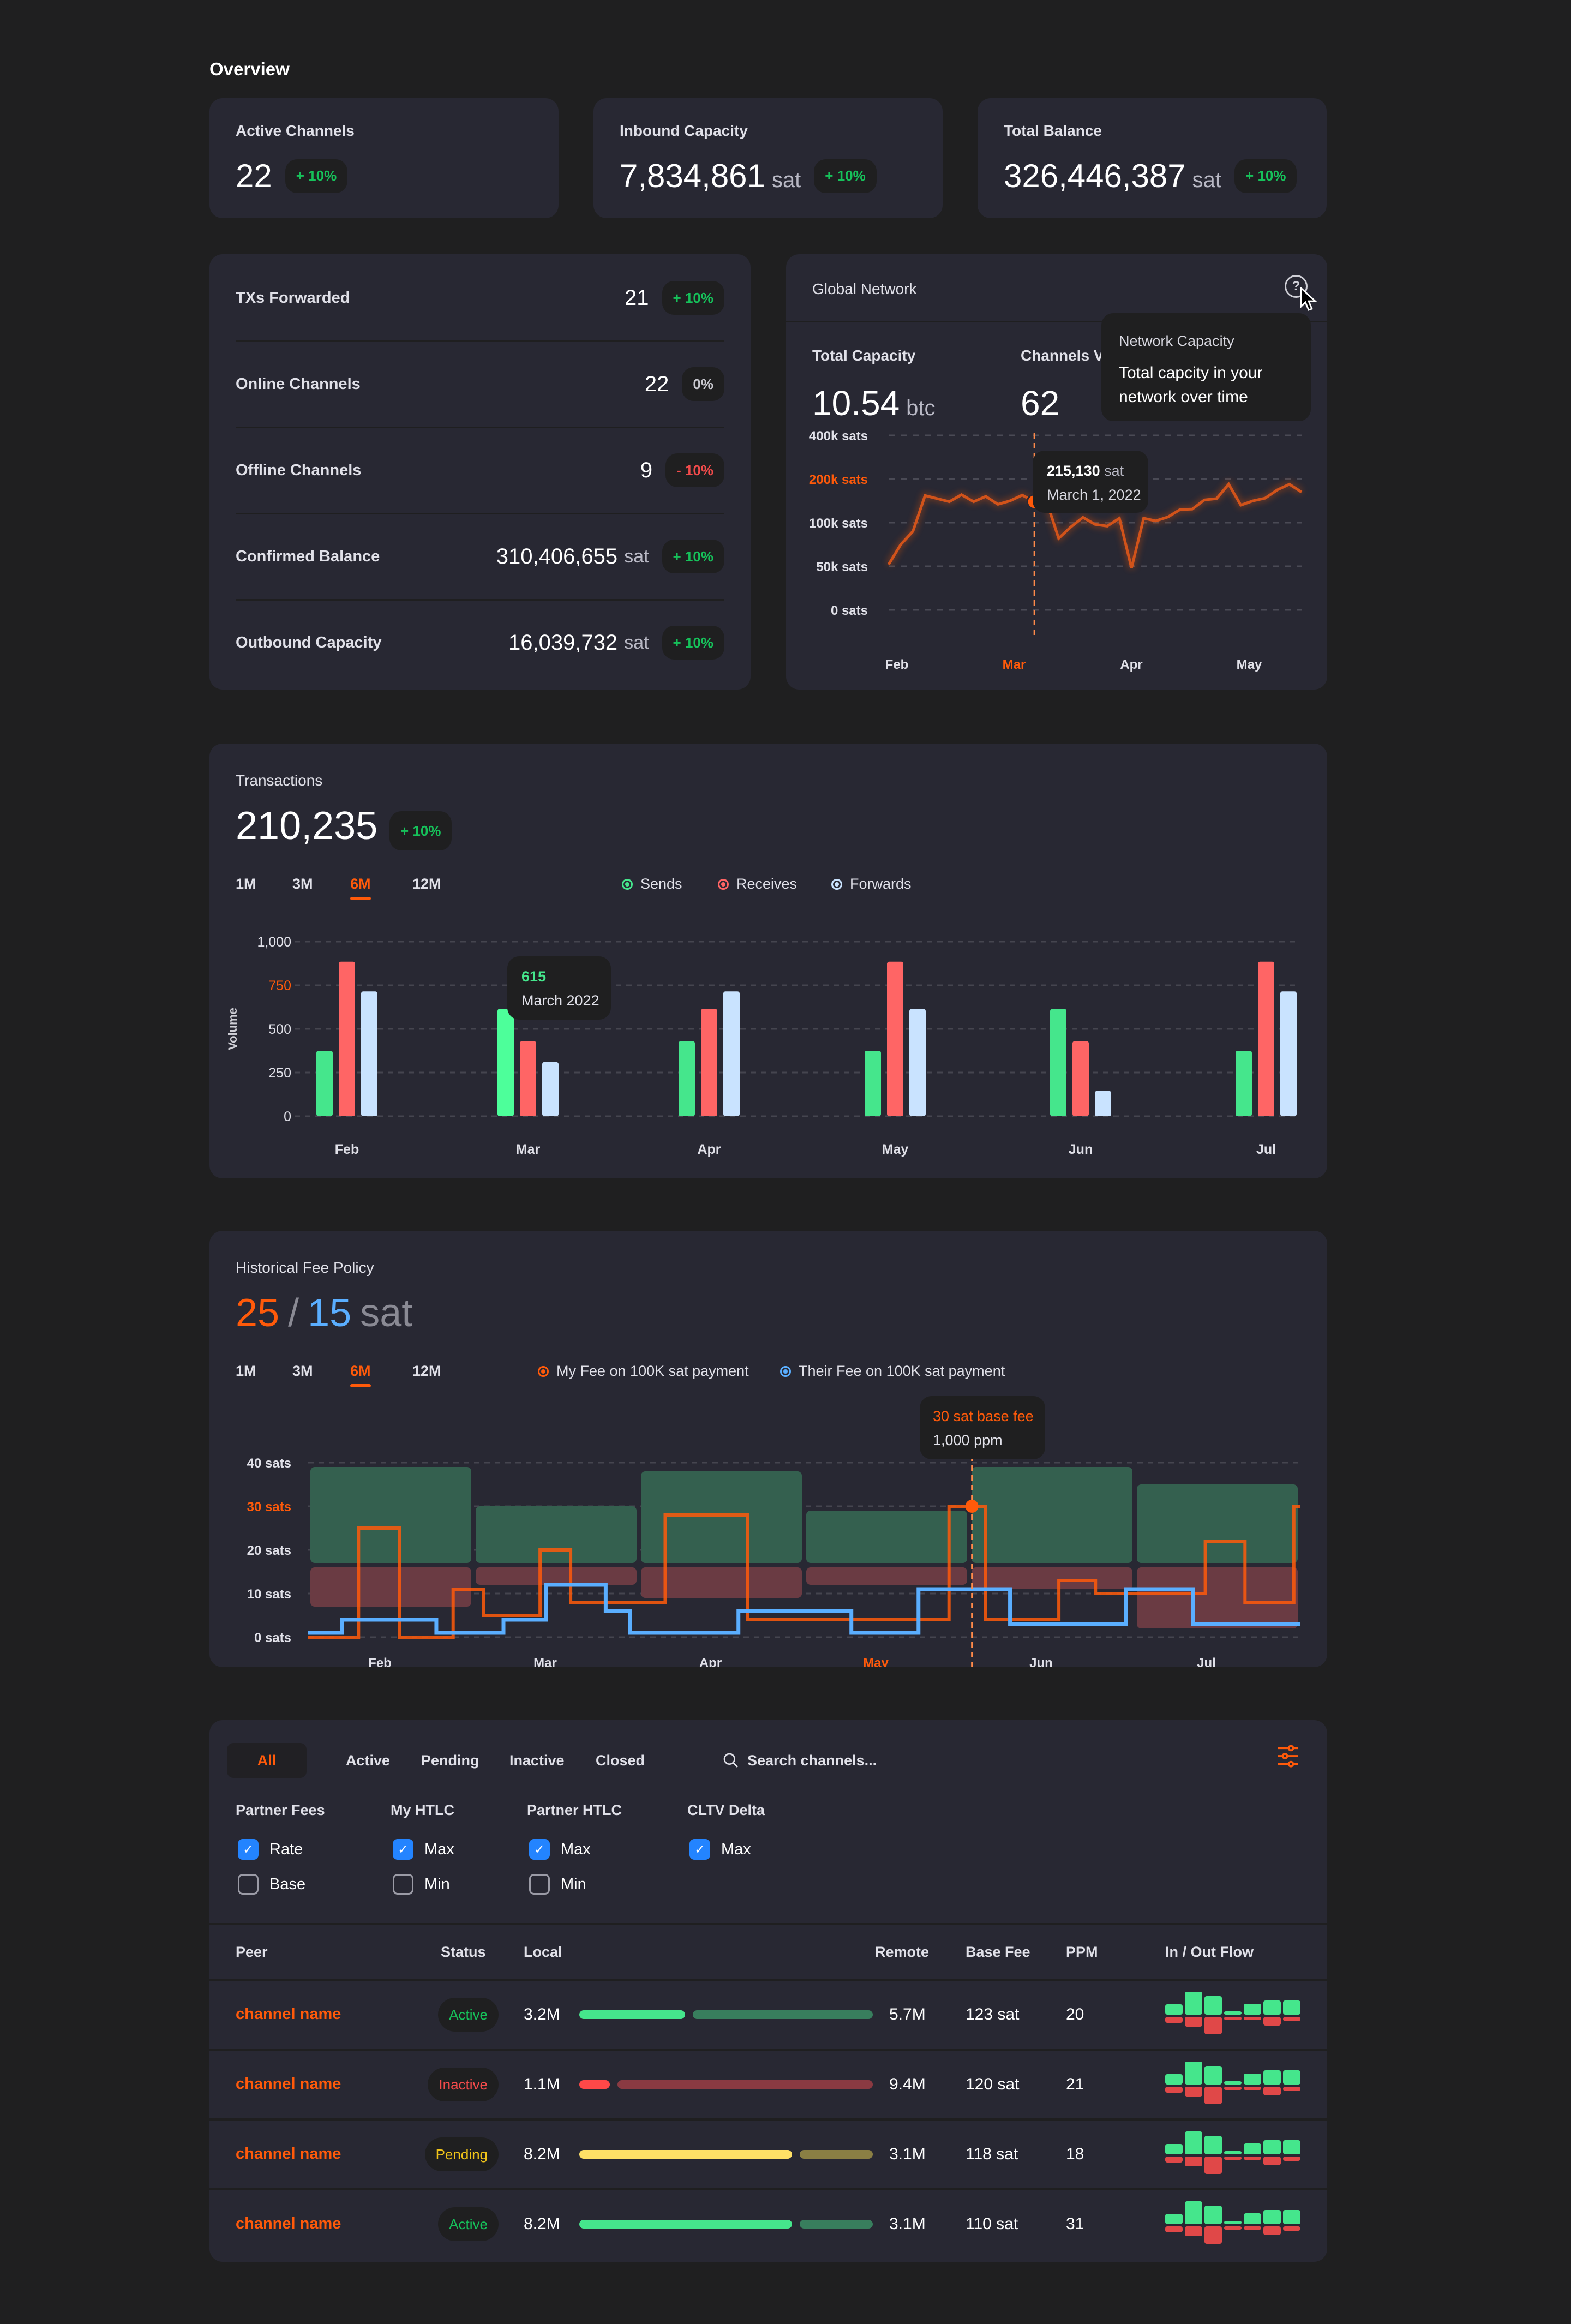  I want to click on filter-tab-all: All, so click(267, 1760).